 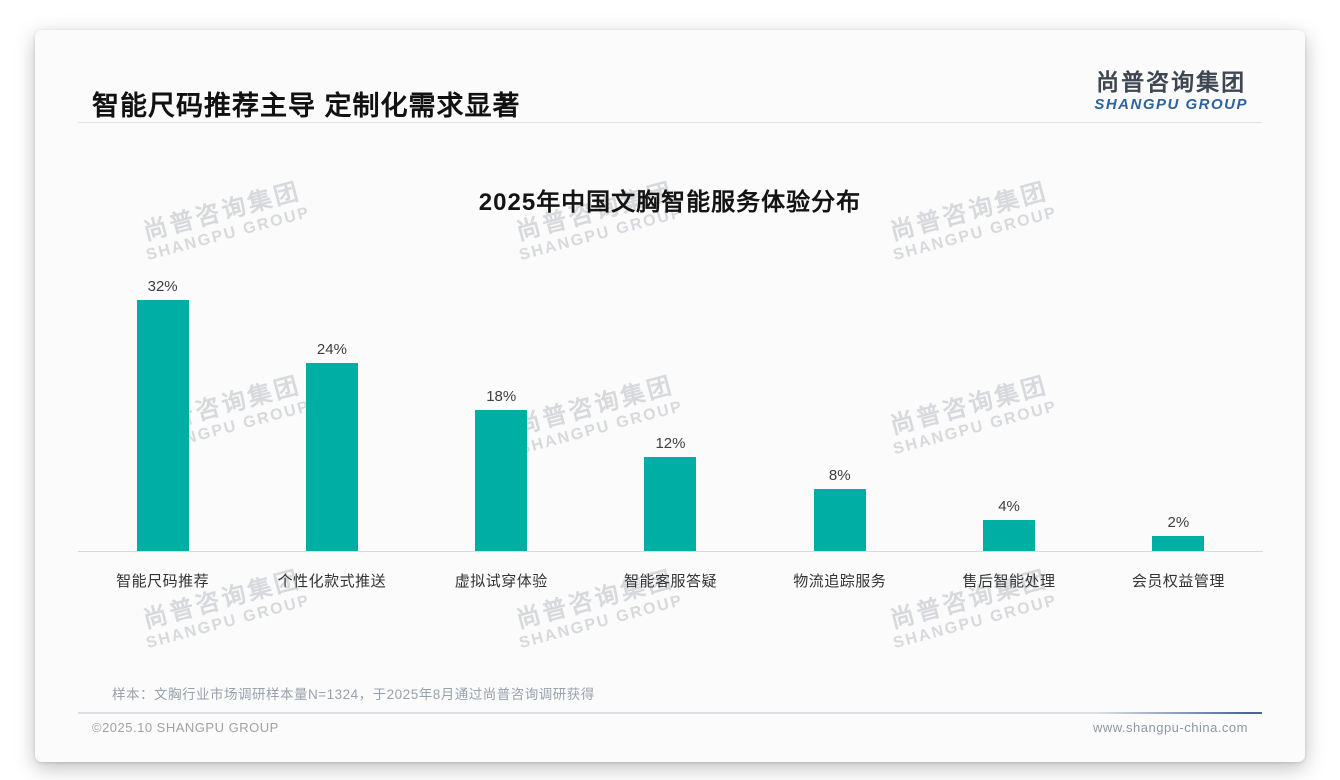 What do you see at coordinates (163, 581) in the screenshot?
I see `category-label: 智能尺码推荐` at bounding box center [163, 581].